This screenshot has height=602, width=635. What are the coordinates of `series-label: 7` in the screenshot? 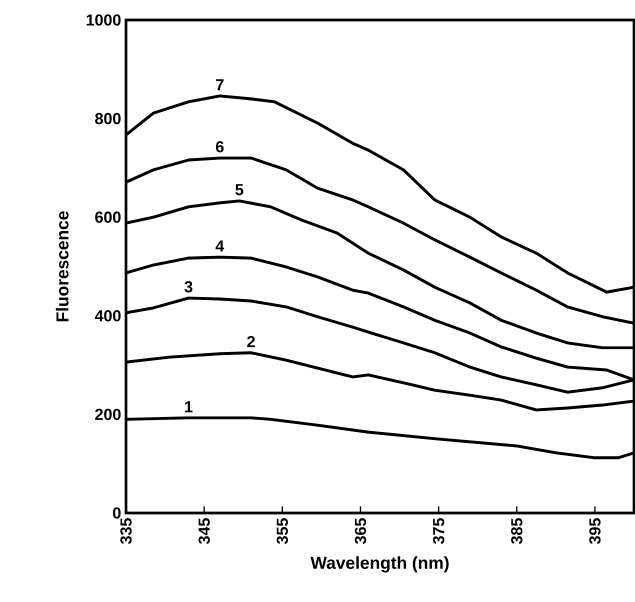 It's located at (220, 84).